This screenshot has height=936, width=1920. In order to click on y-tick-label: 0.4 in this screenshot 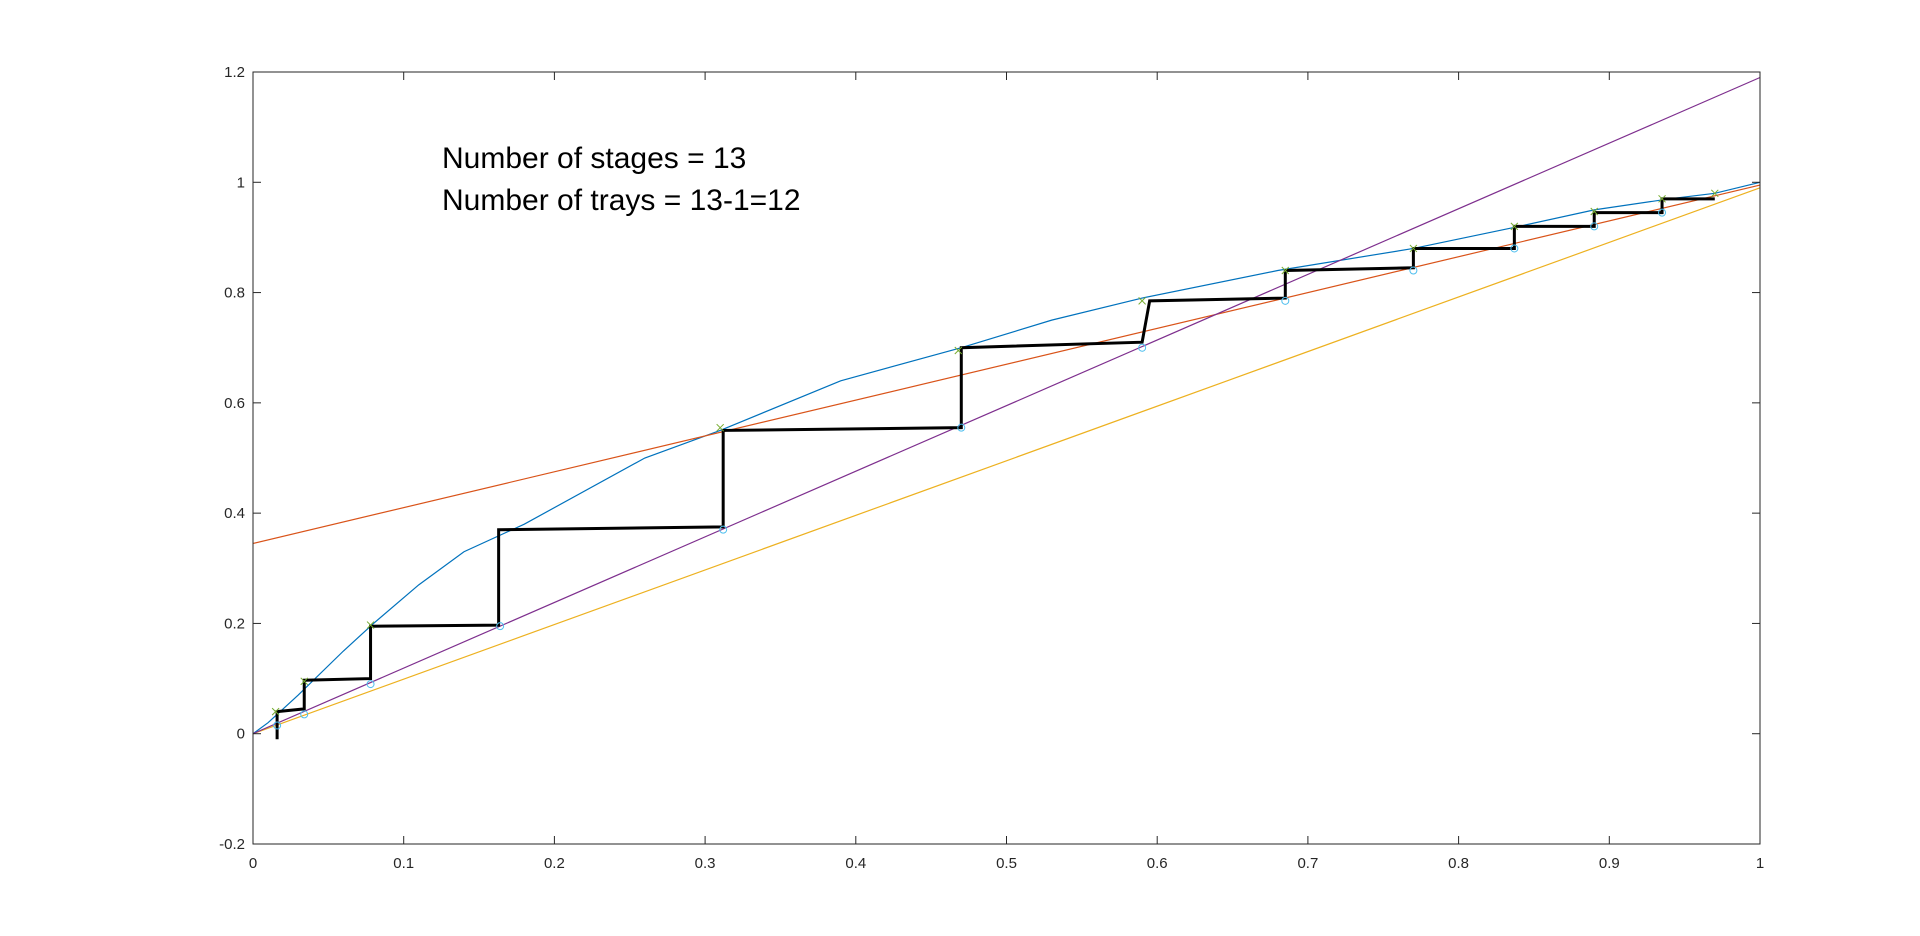, I will do `click(234, 513)`.